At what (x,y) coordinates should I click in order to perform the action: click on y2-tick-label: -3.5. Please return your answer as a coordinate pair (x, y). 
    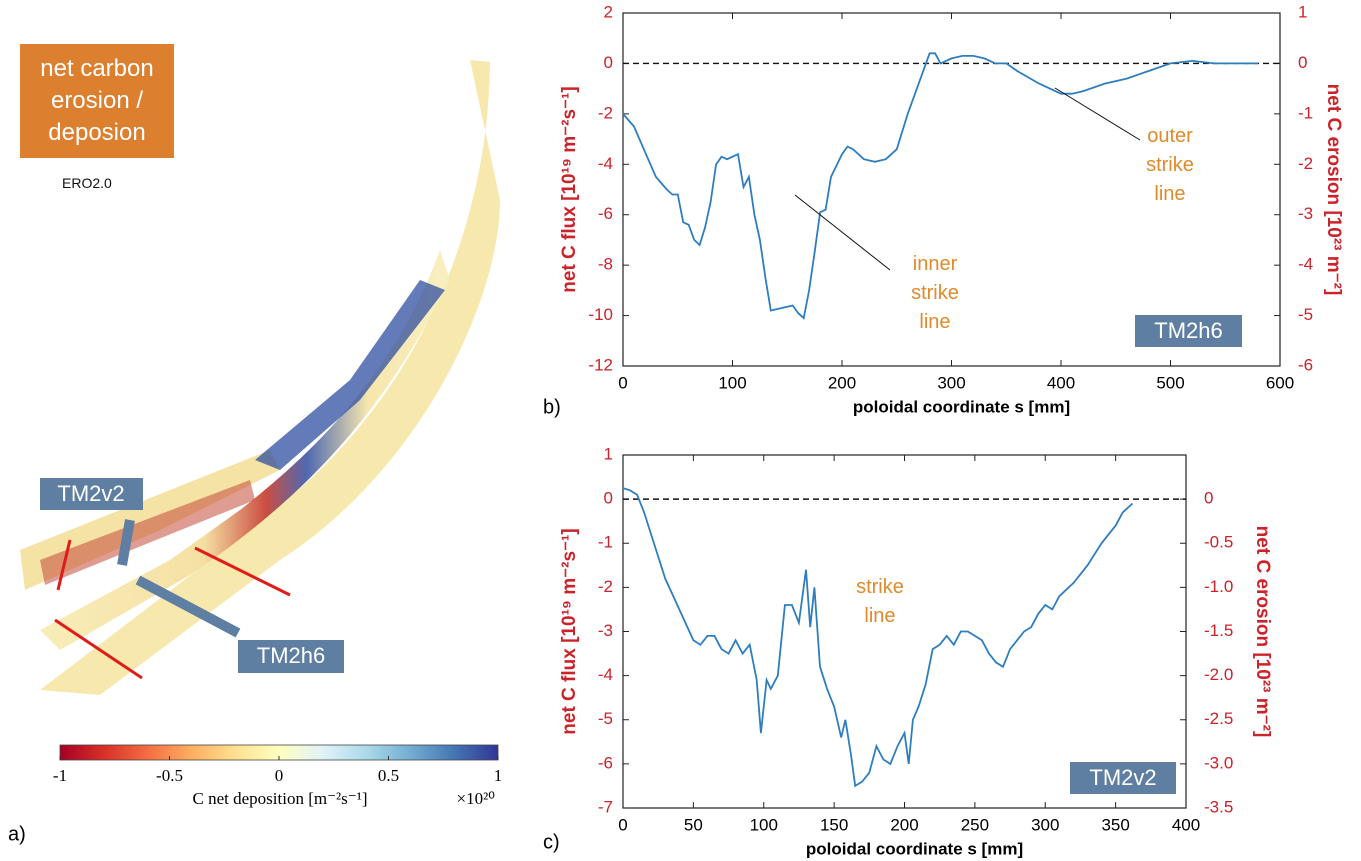
    Looking at the image, I should click on (1218, 806).